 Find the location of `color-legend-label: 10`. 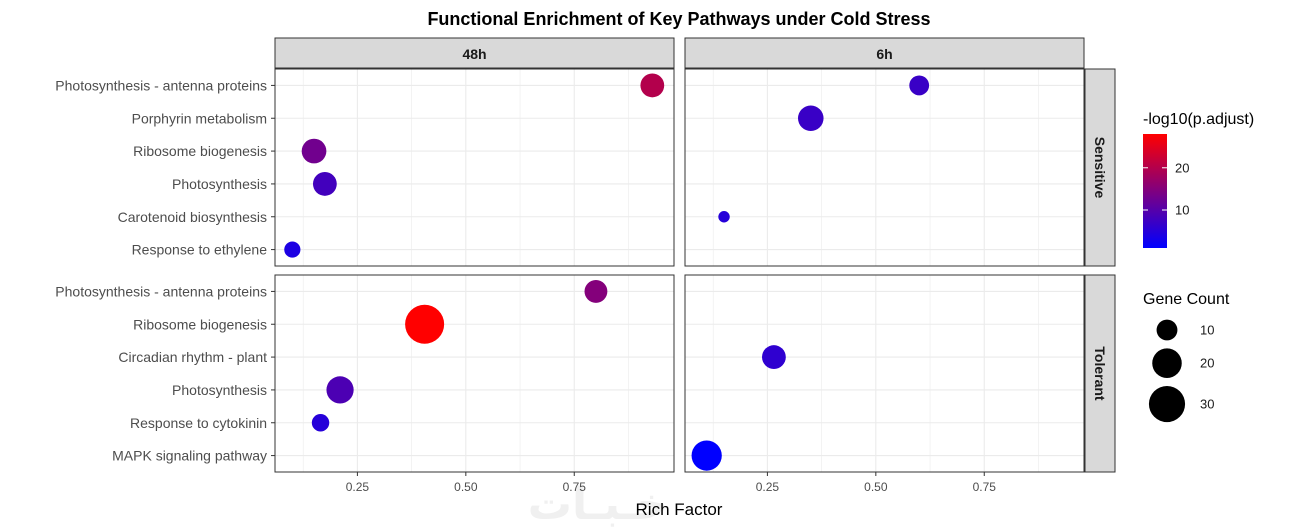

color-legend-label: 10 is located at coordinates (1182, 210).